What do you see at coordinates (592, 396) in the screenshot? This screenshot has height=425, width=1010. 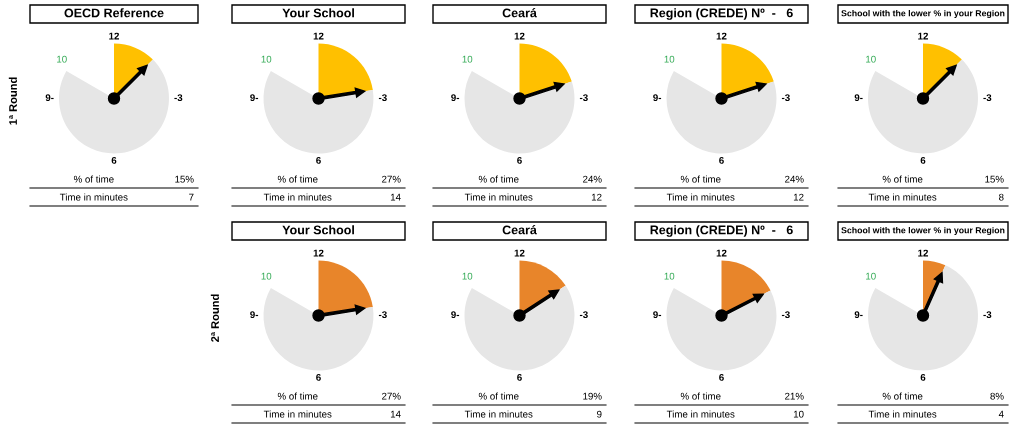 I see `text: 19%` at bounding box center [592, 396].